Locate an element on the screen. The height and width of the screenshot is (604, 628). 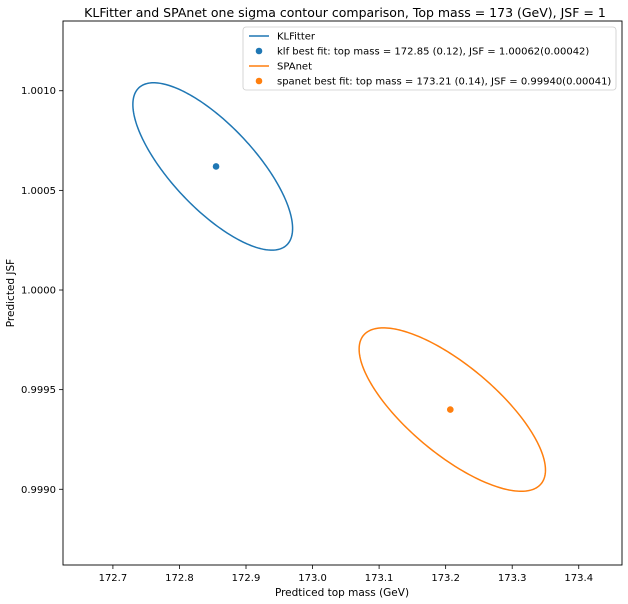
x-axis-label: Predticed top mass (GeV) is located at coordinates (342, 593).